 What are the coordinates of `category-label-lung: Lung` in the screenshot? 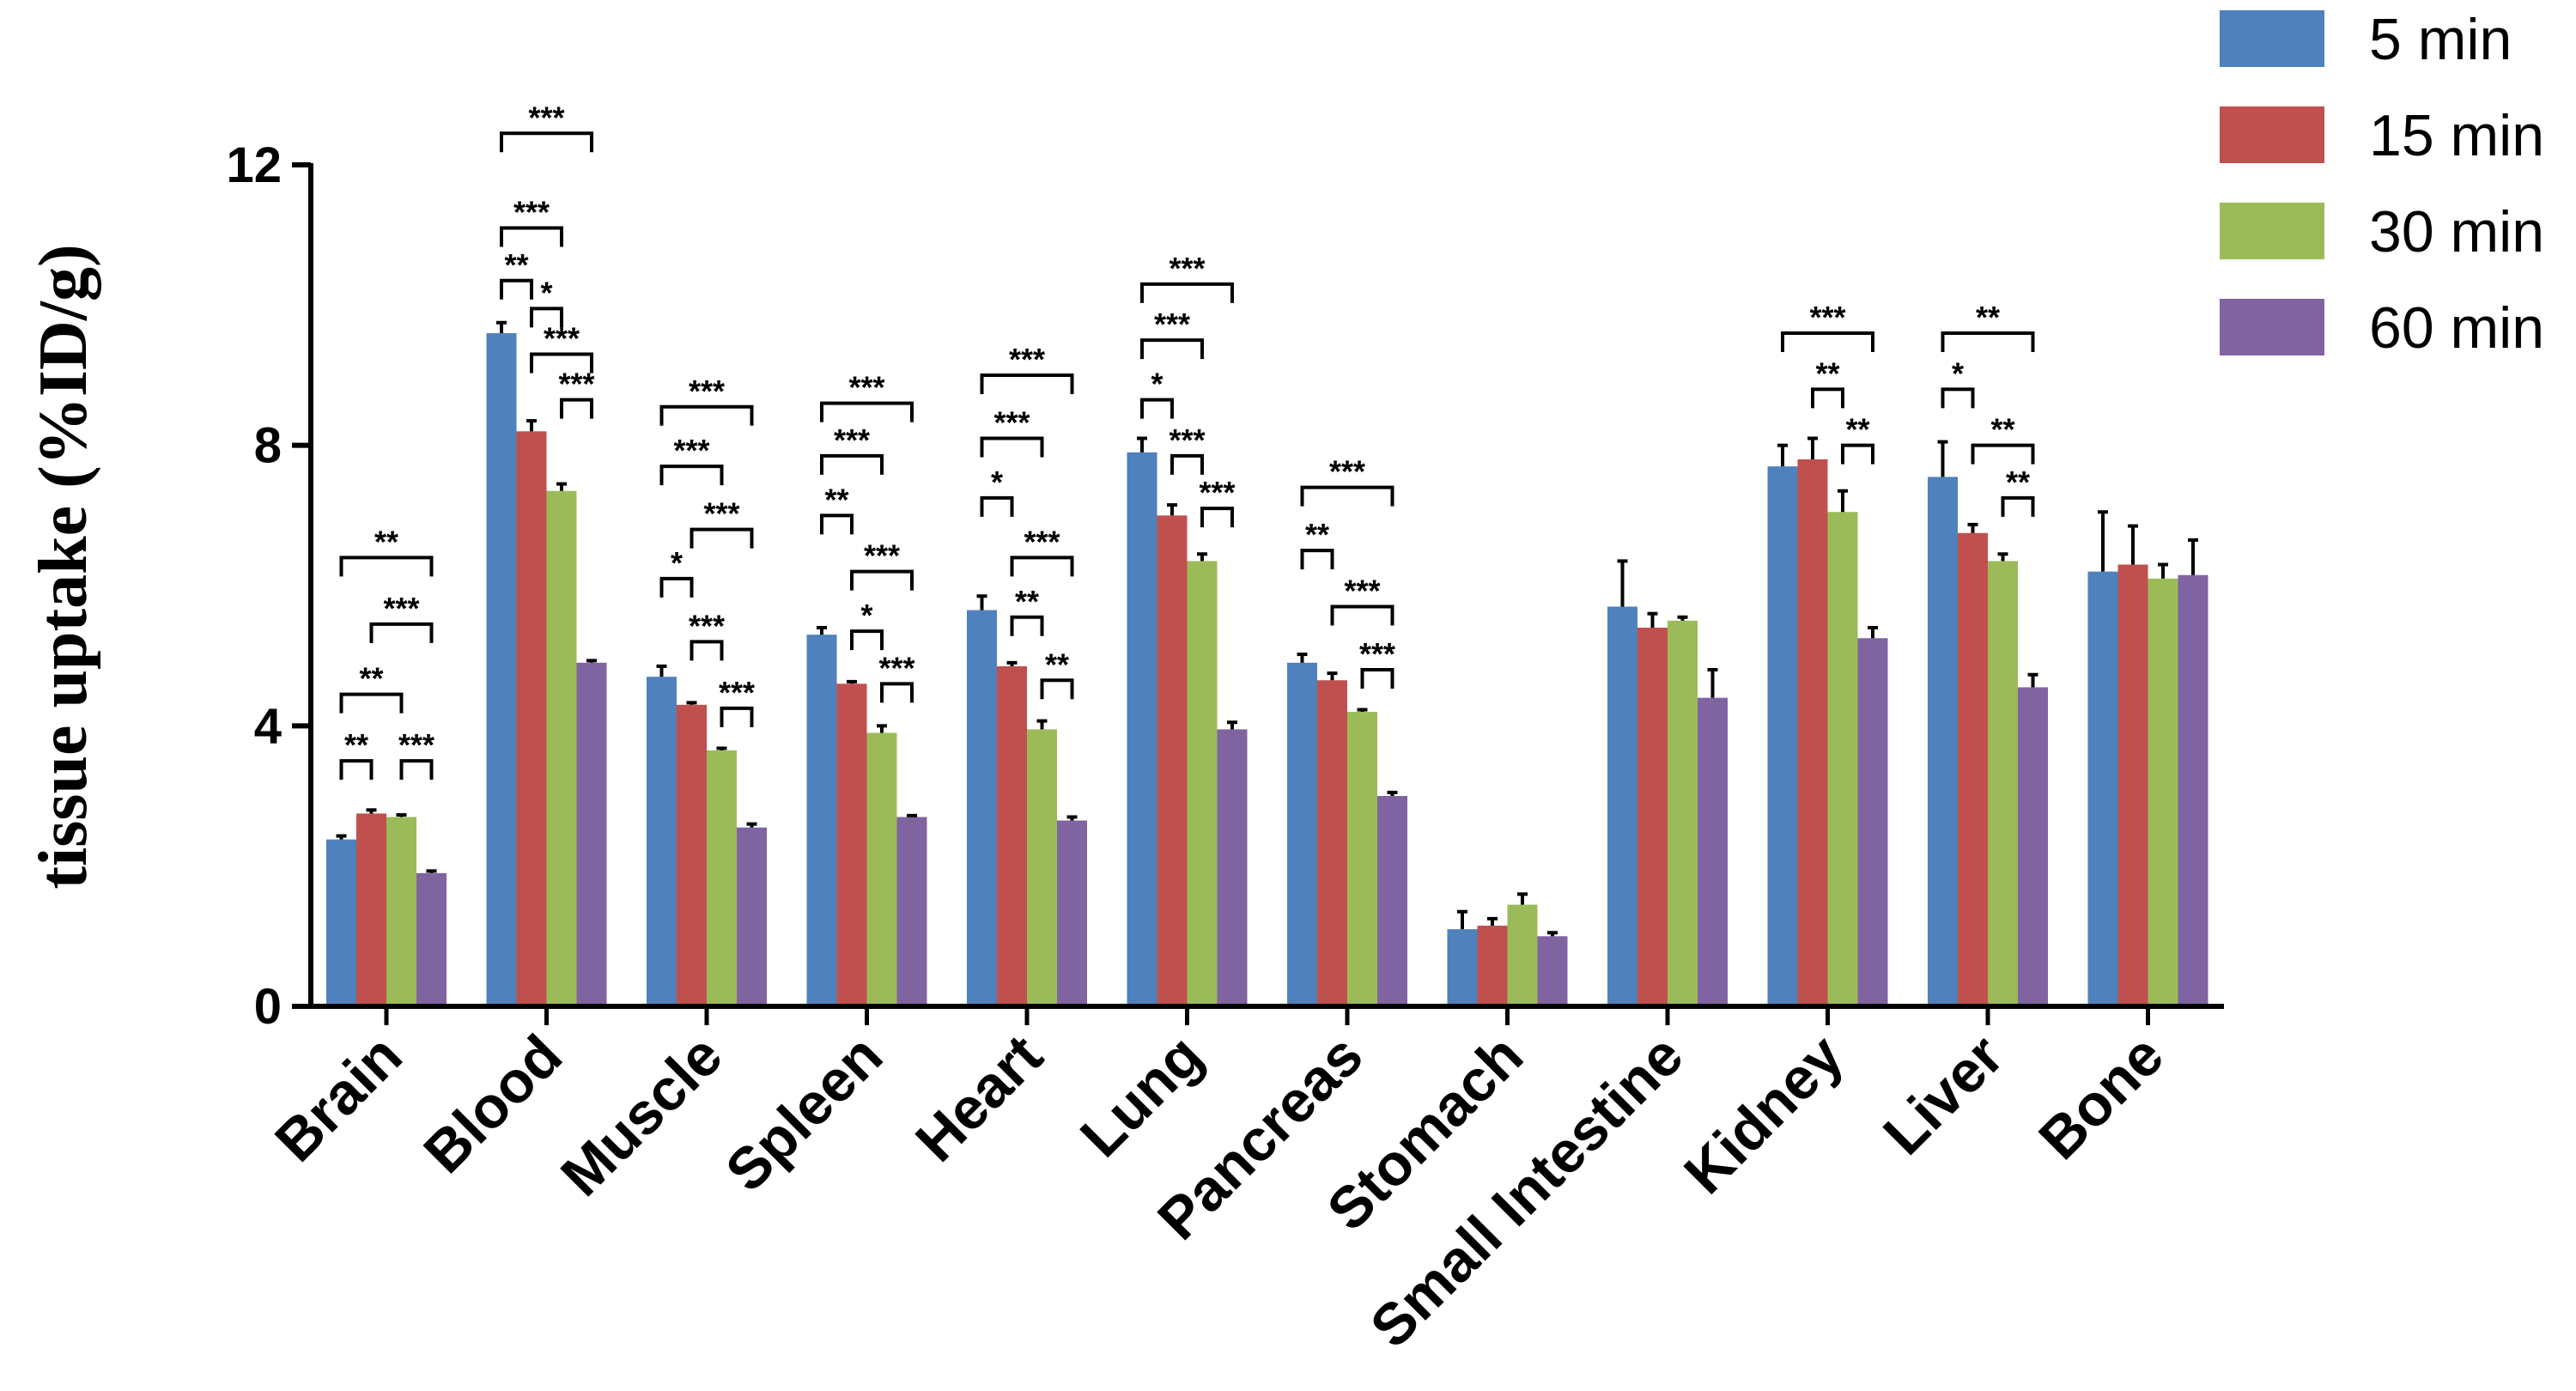 It's located at (1141, 1096).